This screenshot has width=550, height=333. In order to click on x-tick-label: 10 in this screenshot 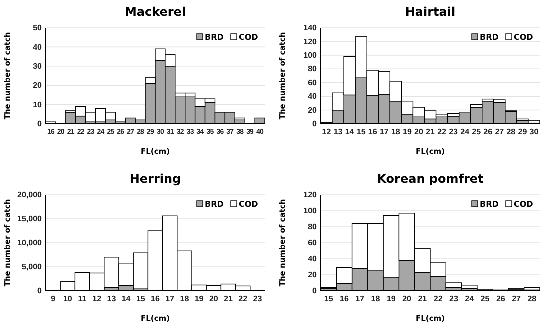, I will do `click(68, 299)`.